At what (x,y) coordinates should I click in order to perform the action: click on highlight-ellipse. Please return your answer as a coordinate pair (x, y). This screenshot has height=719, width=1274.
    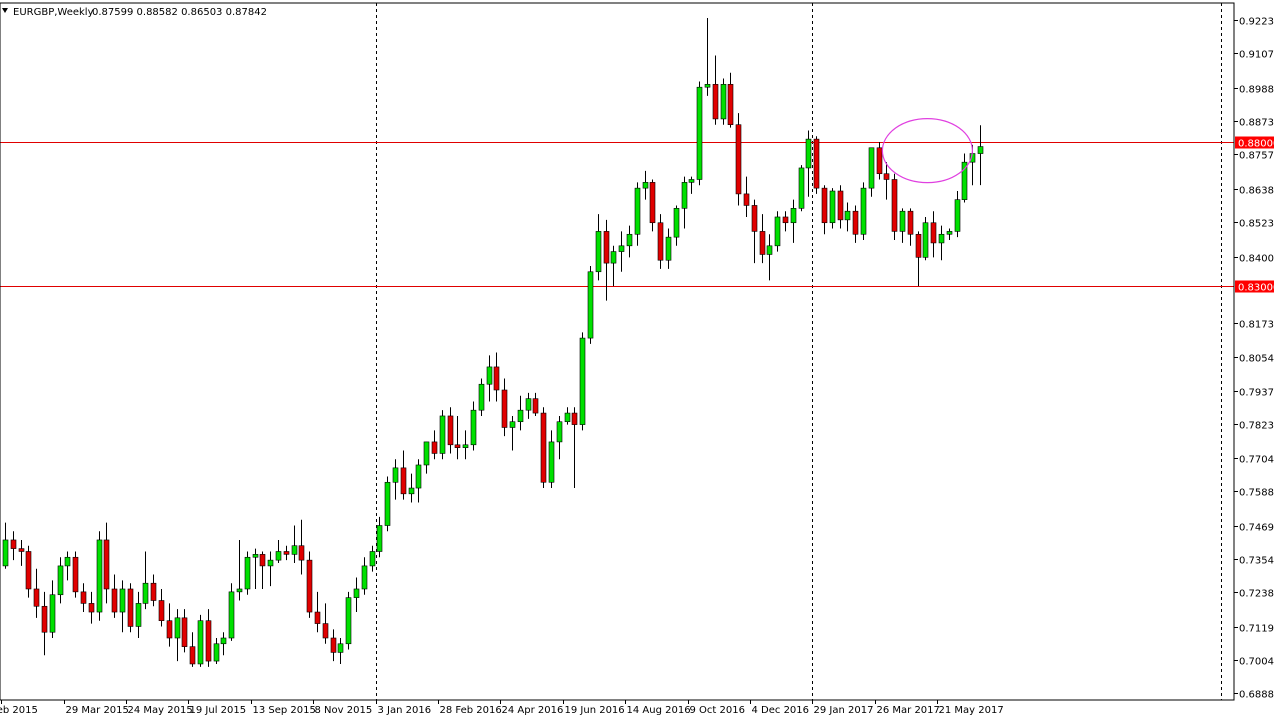
    Looking at the image, I should click on (927, 151).